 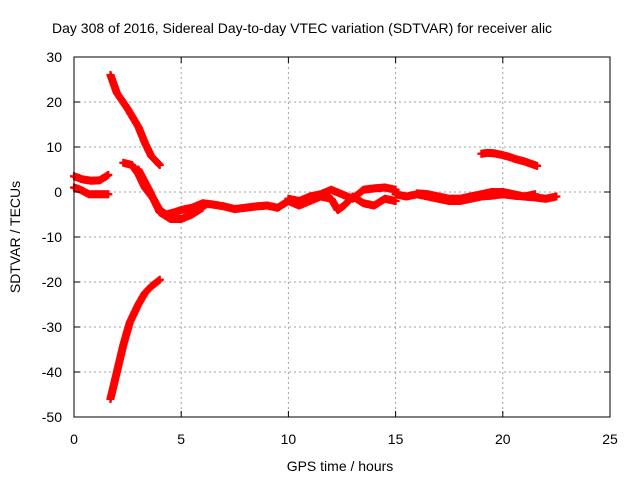 I want to click on x-tick-label: 20, so click(x=503, y=439).